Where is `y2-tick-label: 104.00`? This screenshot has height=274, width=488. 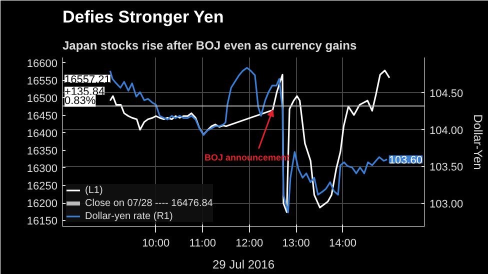 y2-tick-label: 104.00 is located at coordinates (447, 130).